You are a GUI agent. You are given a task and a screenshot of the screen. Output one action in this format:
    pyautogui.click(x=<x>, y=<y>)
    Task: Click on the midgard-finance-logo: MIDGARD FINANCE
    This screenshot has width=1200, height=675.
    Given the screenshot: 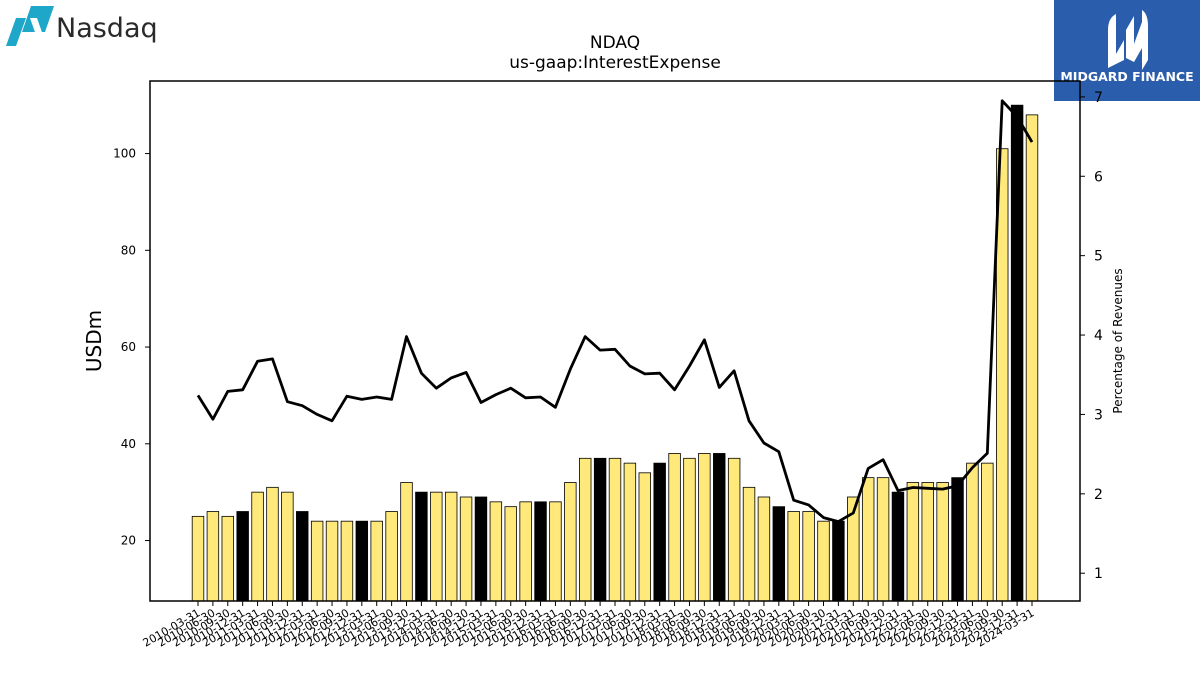 What is the action you would take?
    pyautogui.click(x=1127, y=50)
    